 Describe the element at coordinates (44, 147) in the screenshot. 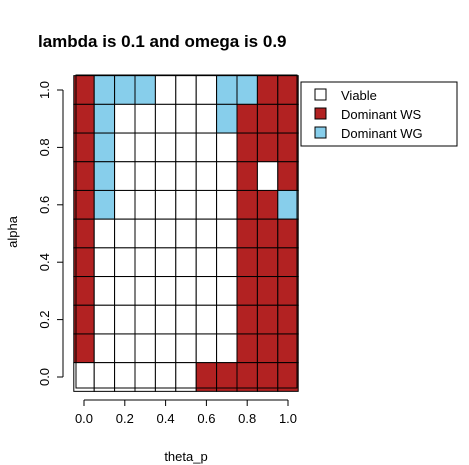

I see `y-tick-label: 0.8` at that location.